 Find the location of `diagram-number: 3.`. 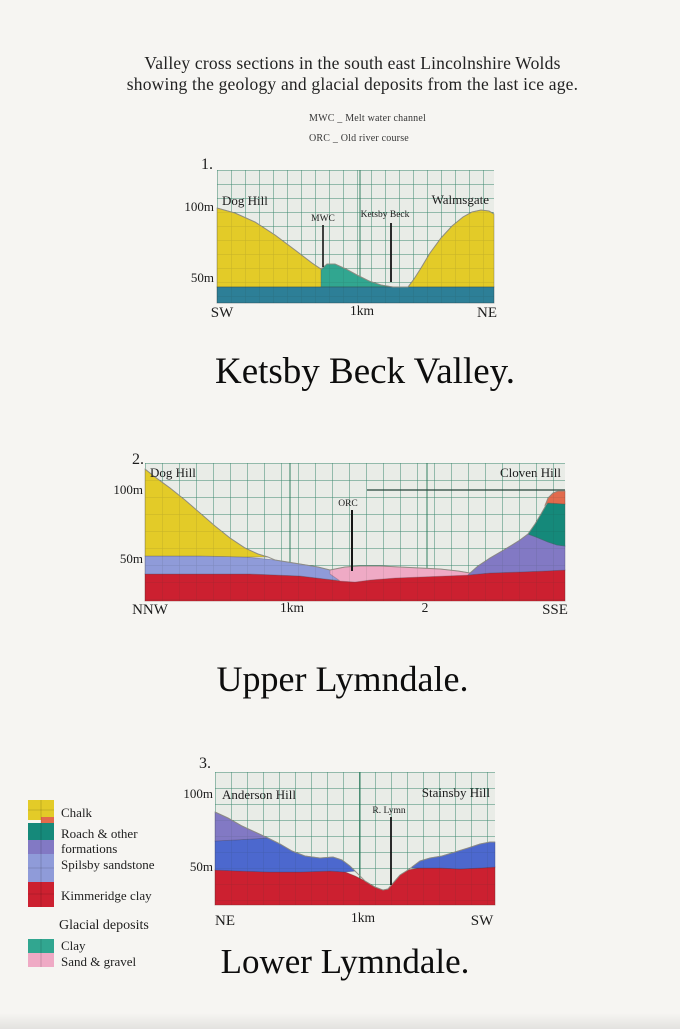

diagram-number: 3. is located at coordinates (205, 763).